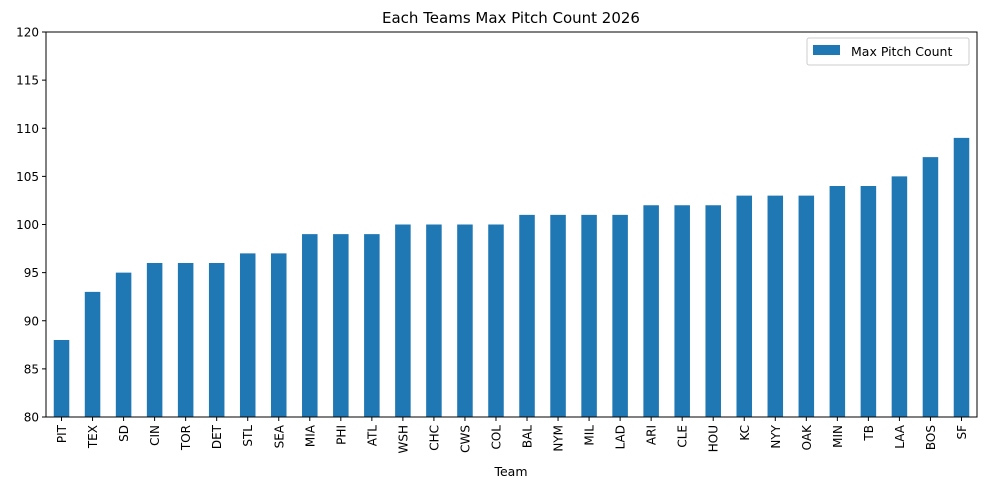 The image size is (986, 489). I want to click on bar-sd, so click(123, 345).